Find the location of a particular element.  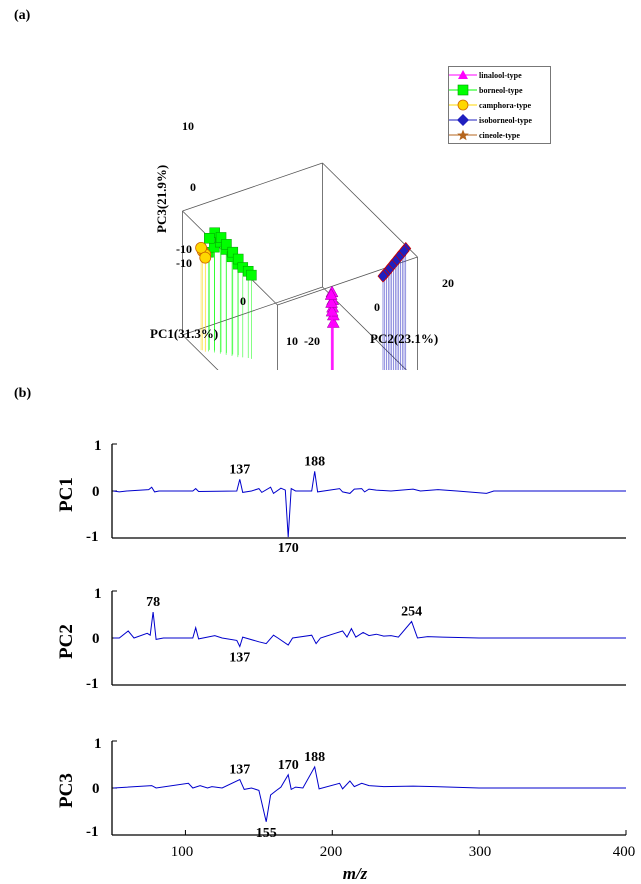

legend-item-linalool: linalool-type is located at coordinates (485, 75).